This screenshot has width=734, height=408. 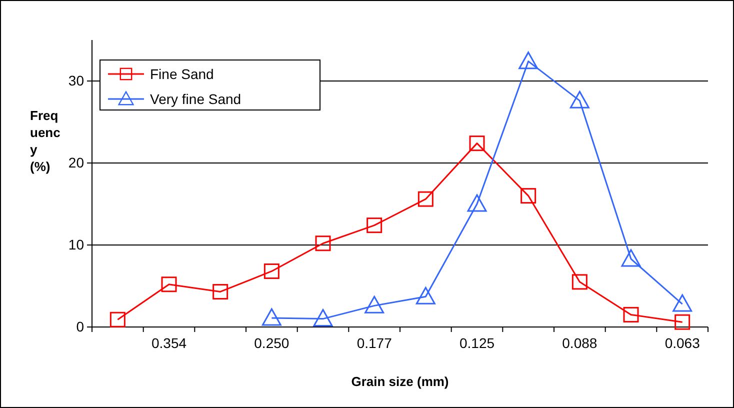 What do you see at coordinates (477, 343) in the screenshot?
I see `x-tick-label: 0.125` at bounding box center [477, 343].